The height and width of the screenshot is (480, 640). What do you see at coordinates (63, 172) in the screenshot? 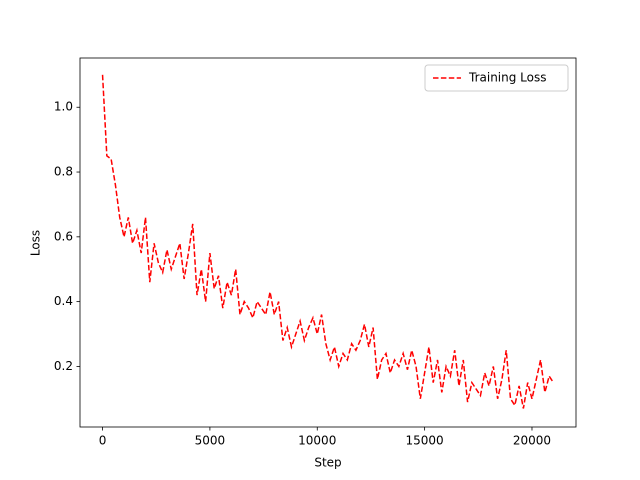
I see `y-tick-label: 0.8` at bounding box center [63, 172].